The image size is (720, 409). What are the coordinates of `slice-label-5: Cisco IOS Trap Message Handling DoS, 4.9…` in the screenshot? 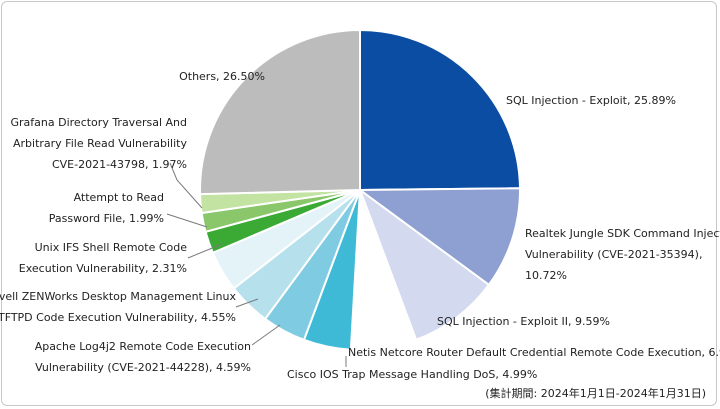 It's located at (412, 374).